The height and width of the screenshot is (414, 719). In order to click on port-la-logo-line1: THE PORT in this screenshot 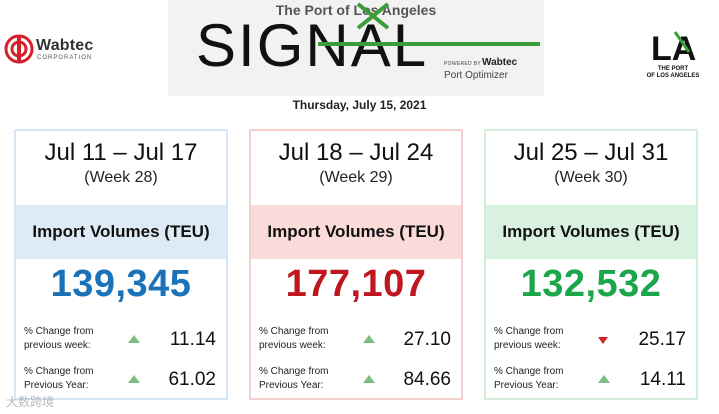, I will do `click(673, 69)`.